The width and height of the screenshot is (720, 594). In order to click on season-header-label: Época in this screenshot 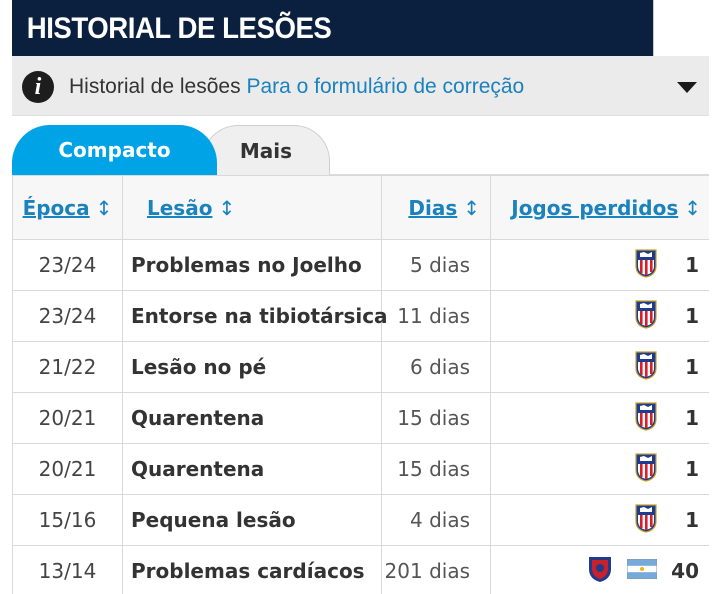, I will do `click(56, 207)`.